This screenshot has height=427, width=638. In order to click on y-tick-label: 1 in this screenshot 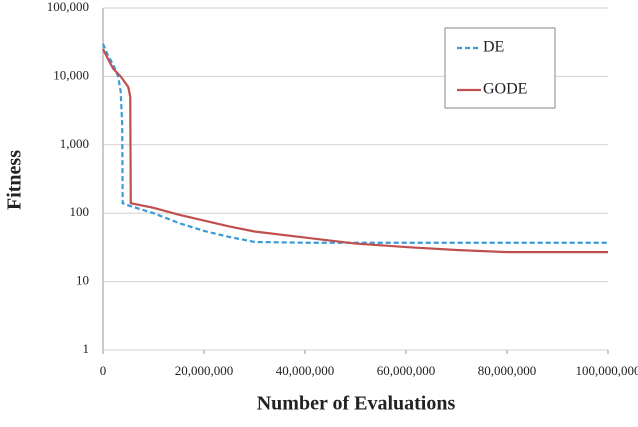, I will do `click(86, 348)`.